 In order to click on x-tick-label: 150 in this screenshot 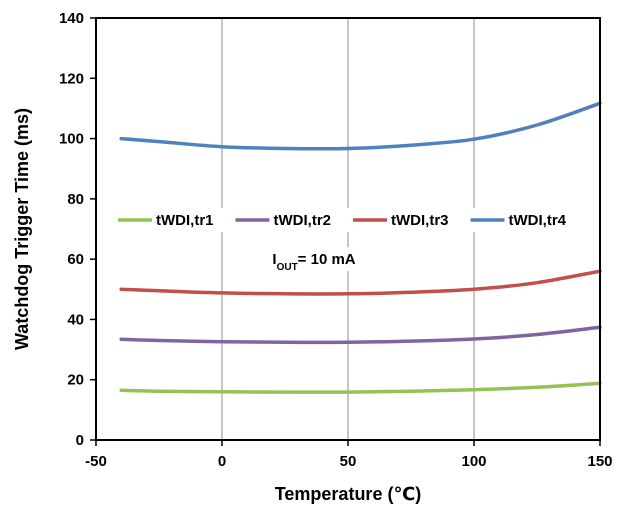, I will do `click(599, 461)`.